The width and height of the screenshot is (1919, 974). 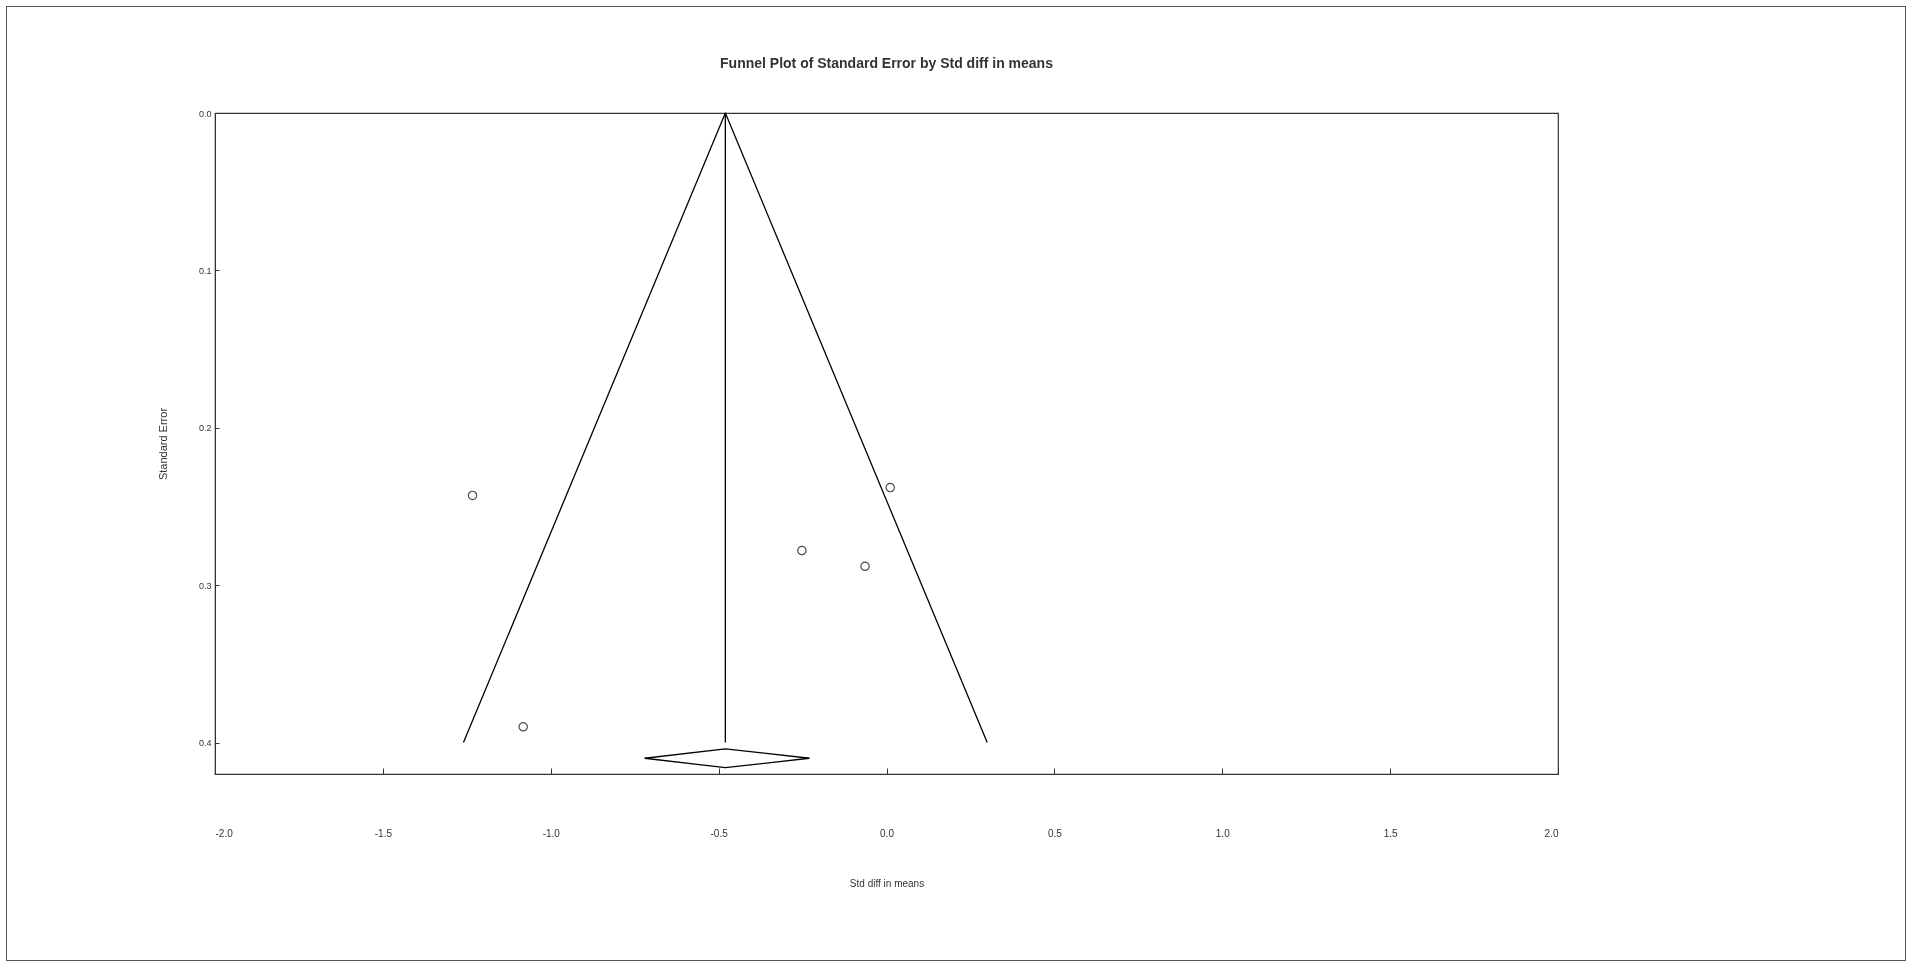 What do you see at coordinates (383, 833) in the screenshot?
I see `x-tick-label: -1.5` at bounding box center [383, 833].